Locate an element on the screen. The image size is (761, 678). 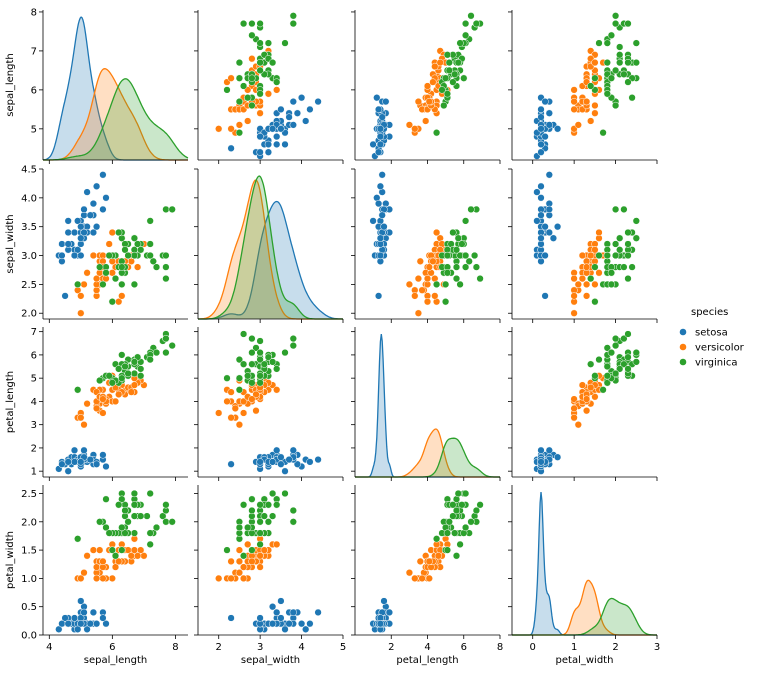
x-tick-label-sepal_width: 4 is located at coordinates (301, 647).